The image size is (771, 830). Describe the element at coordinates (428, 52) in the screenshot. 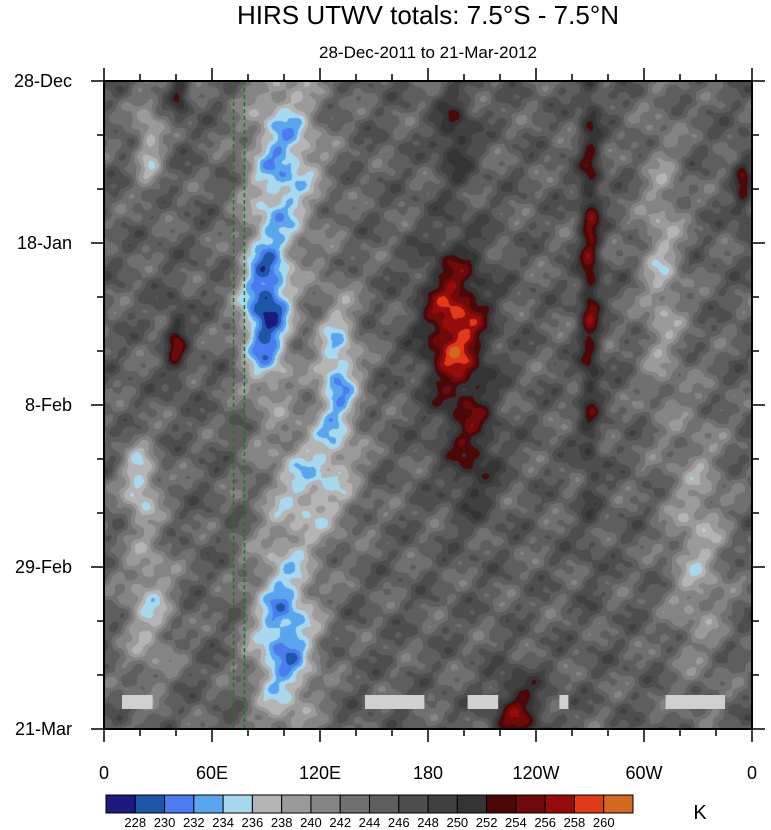

I see `chart-subtitle: 28-Dec-2011 to 21-Mar-2012` at that location.